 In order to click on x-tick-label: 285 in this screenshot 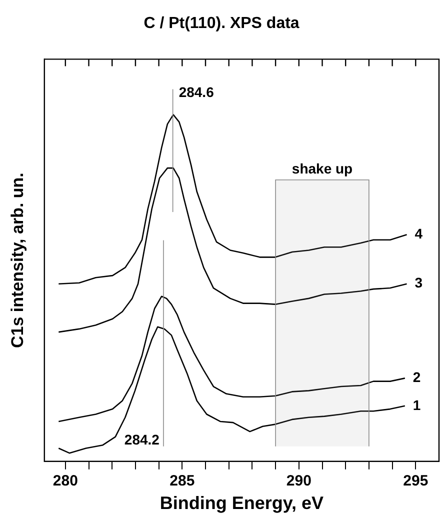, I will do `click(182, 481)`.